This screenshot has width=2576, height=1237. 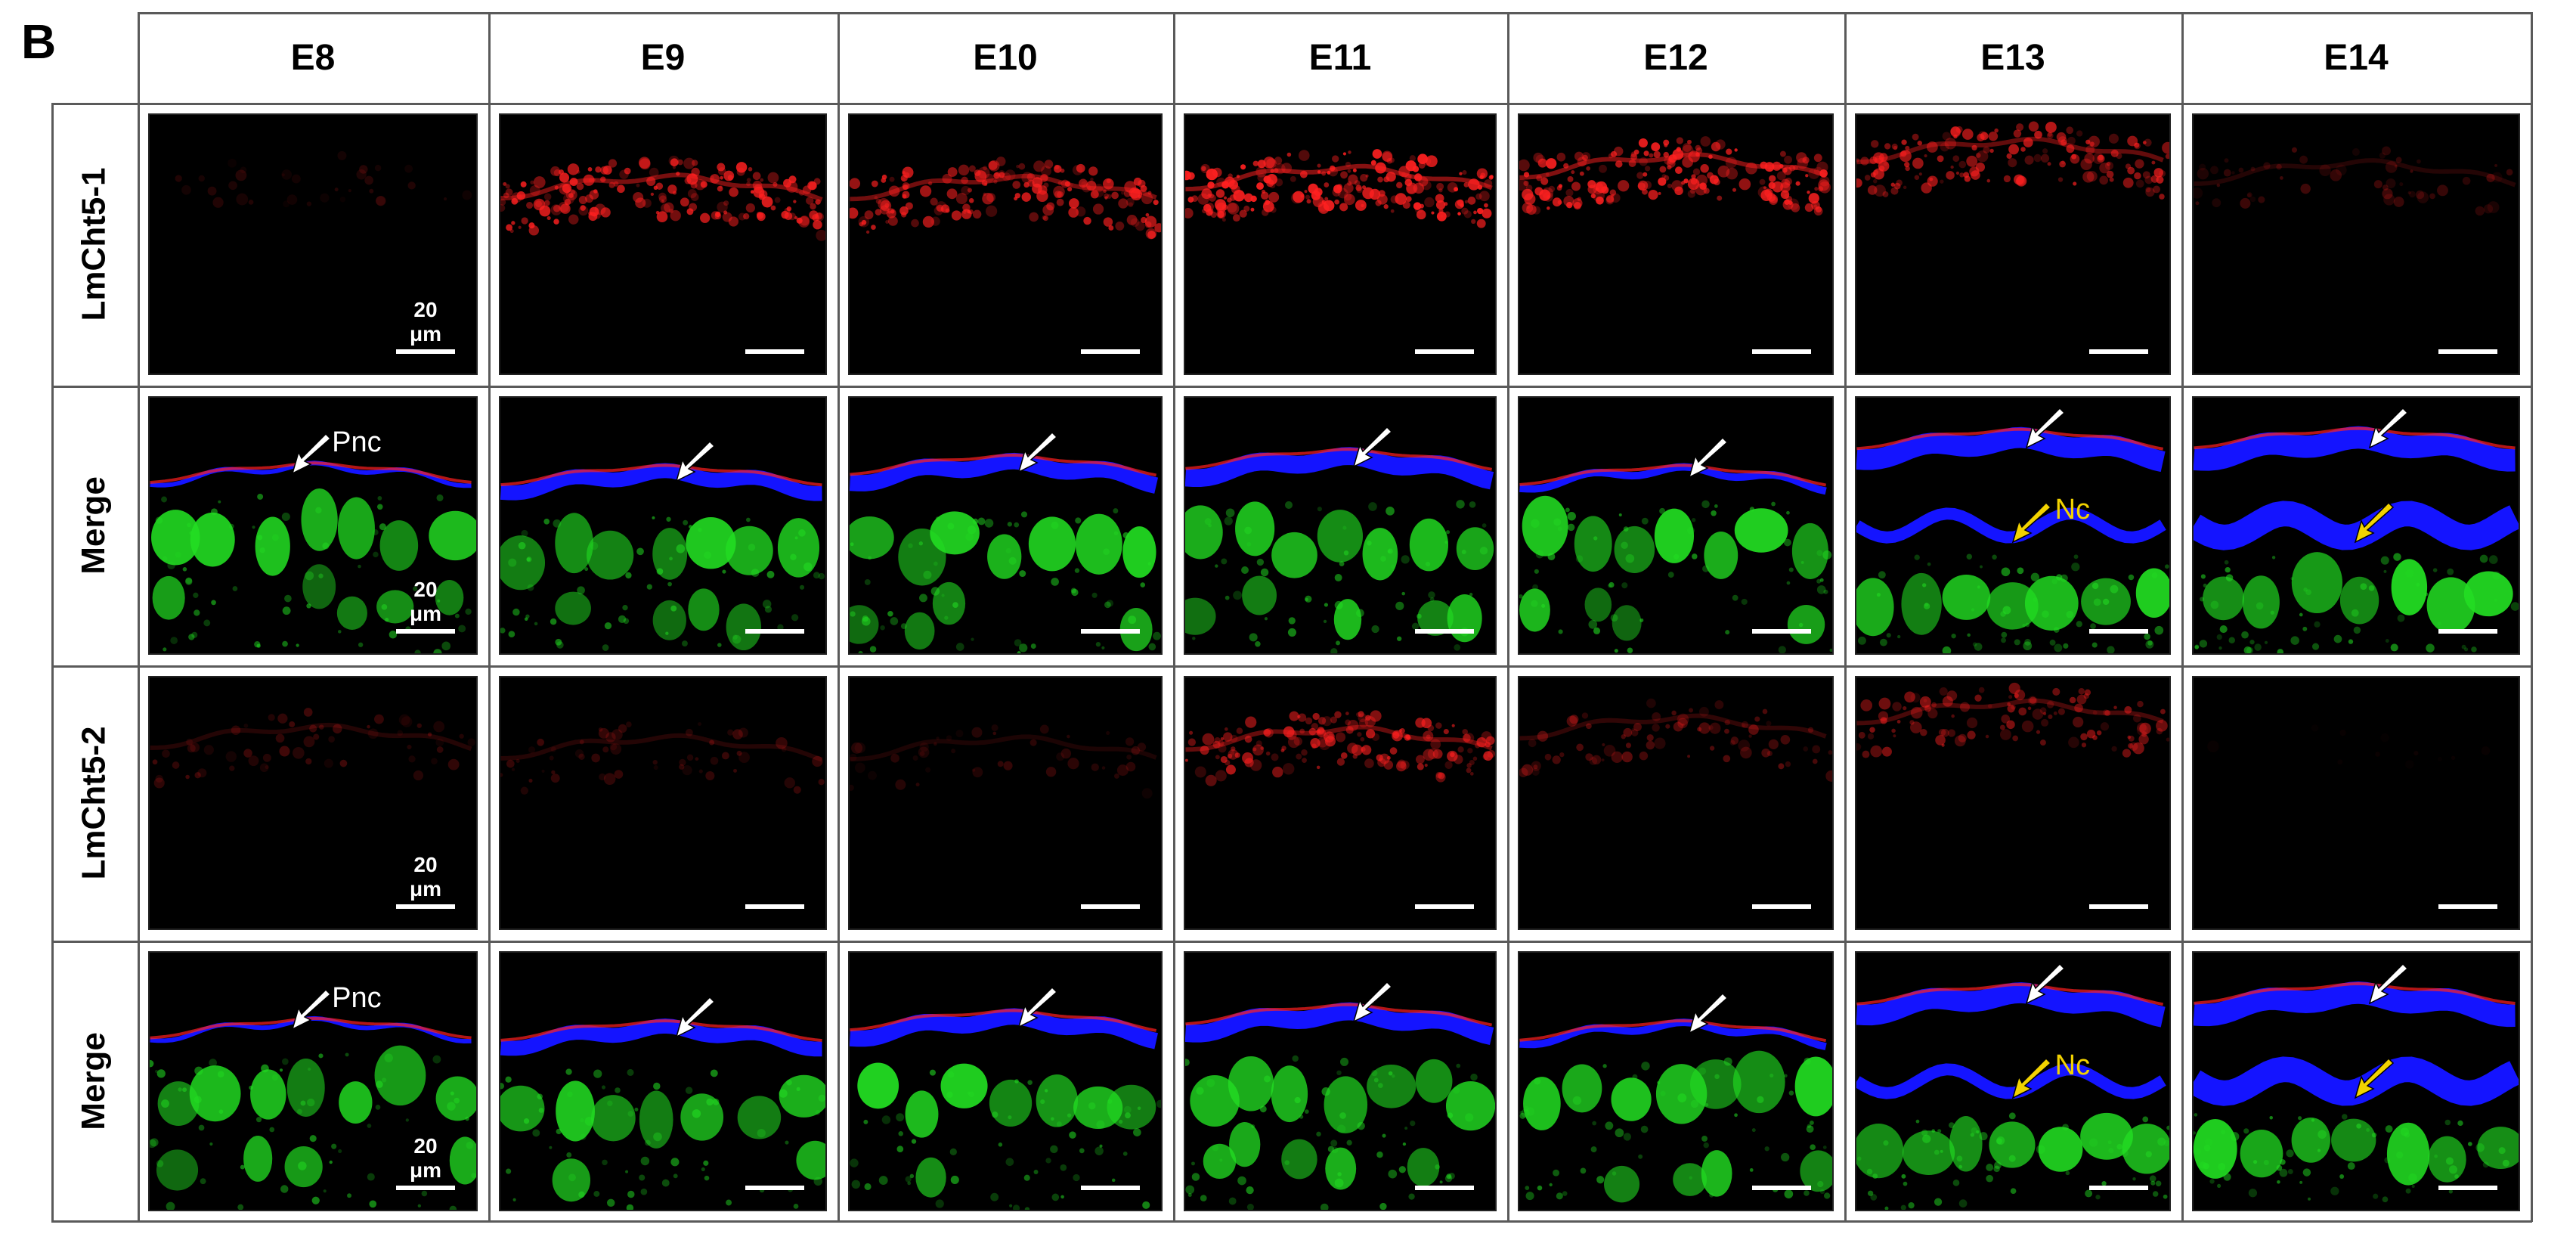 I want to click on red-cuticle-edge, so click(x=2355, y=993).